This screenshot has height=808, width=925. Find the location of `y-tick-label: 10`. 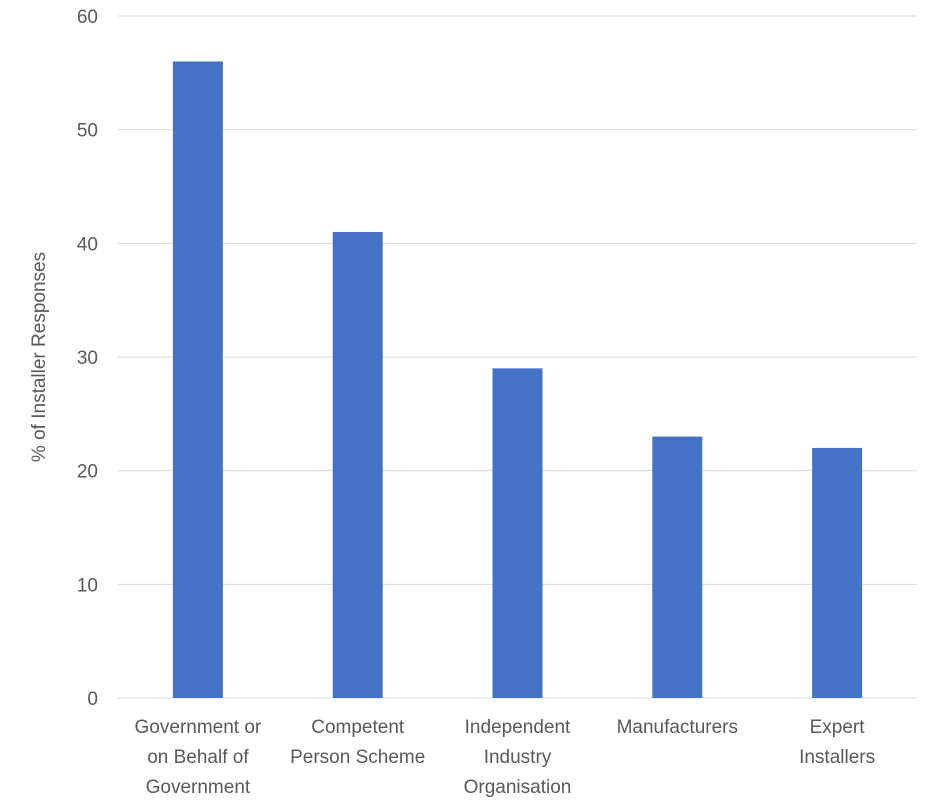

y-tick-label: 10 is located at coordinates (87, 585).